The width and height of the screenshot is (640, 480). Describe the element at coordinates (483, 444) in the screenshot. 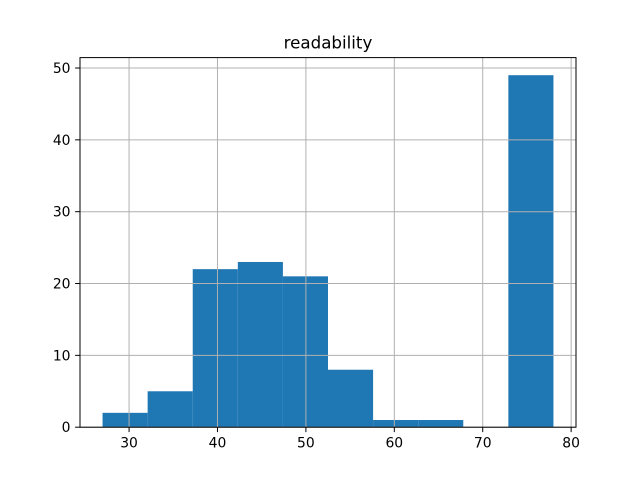

I see `x-tick-label: 70` at that location.